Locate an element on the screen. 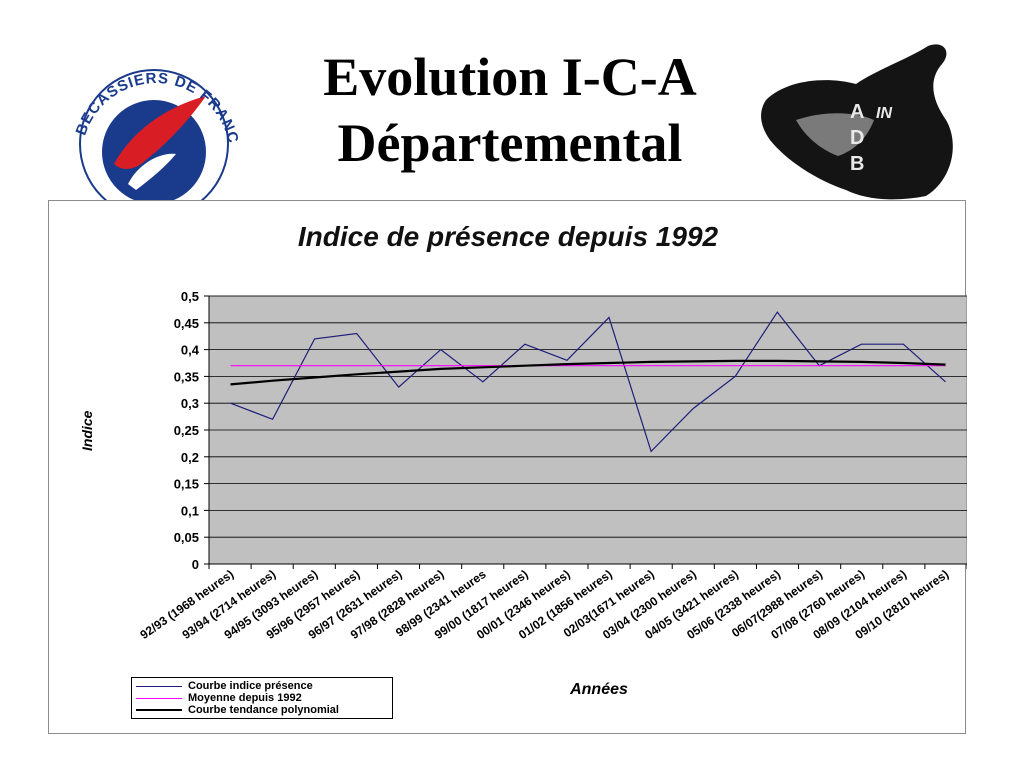 Image resolution: width=1024 pixels, height=768 pixels. y-tick-label: 0,05 is located at coordinates (186, 537).